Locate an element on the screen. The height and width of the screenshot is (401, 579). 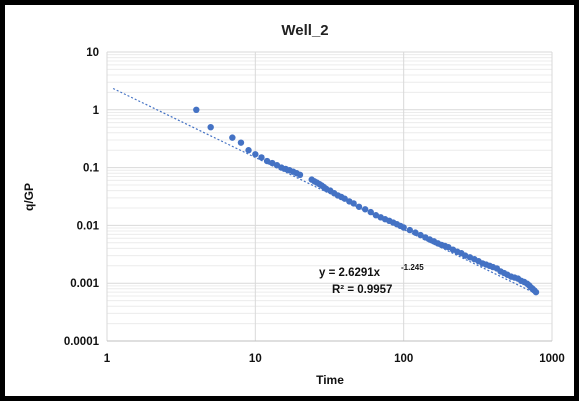
r-squared-text: R² = 0.9957 is located at coordinates (362, 290).